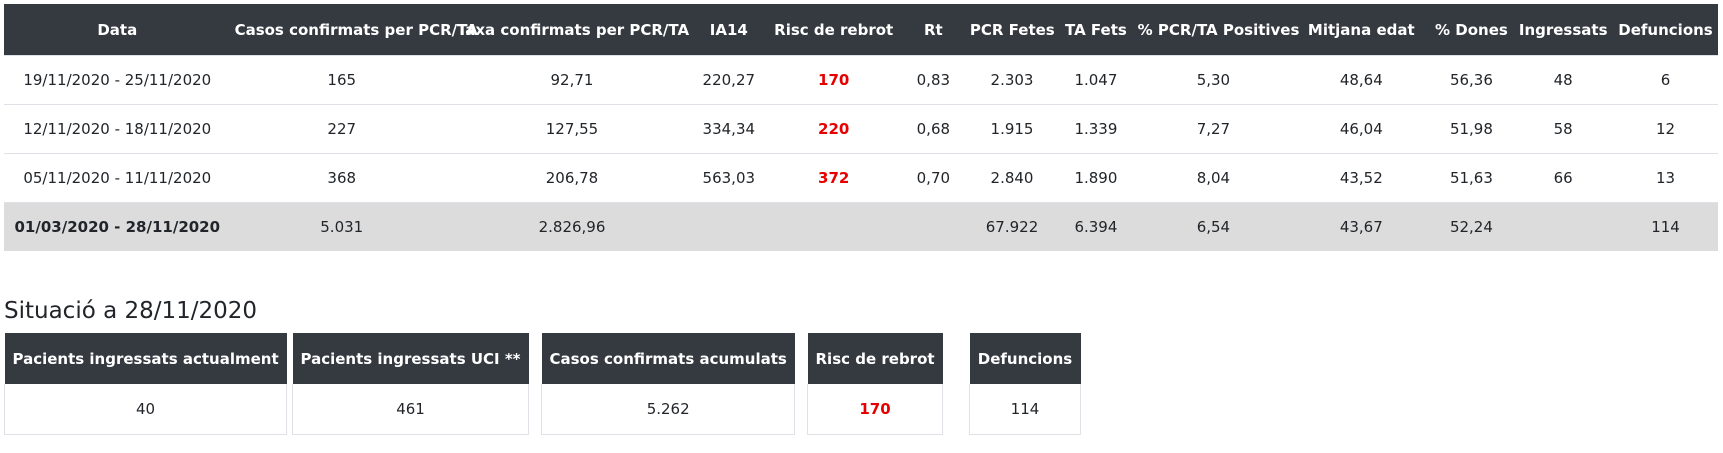 The image size is (1723, 453). What do you see at coordinates (1665, 178) in the screenshot?
I see `cell-defuncions: 13` at bounding box center [1665, 178].